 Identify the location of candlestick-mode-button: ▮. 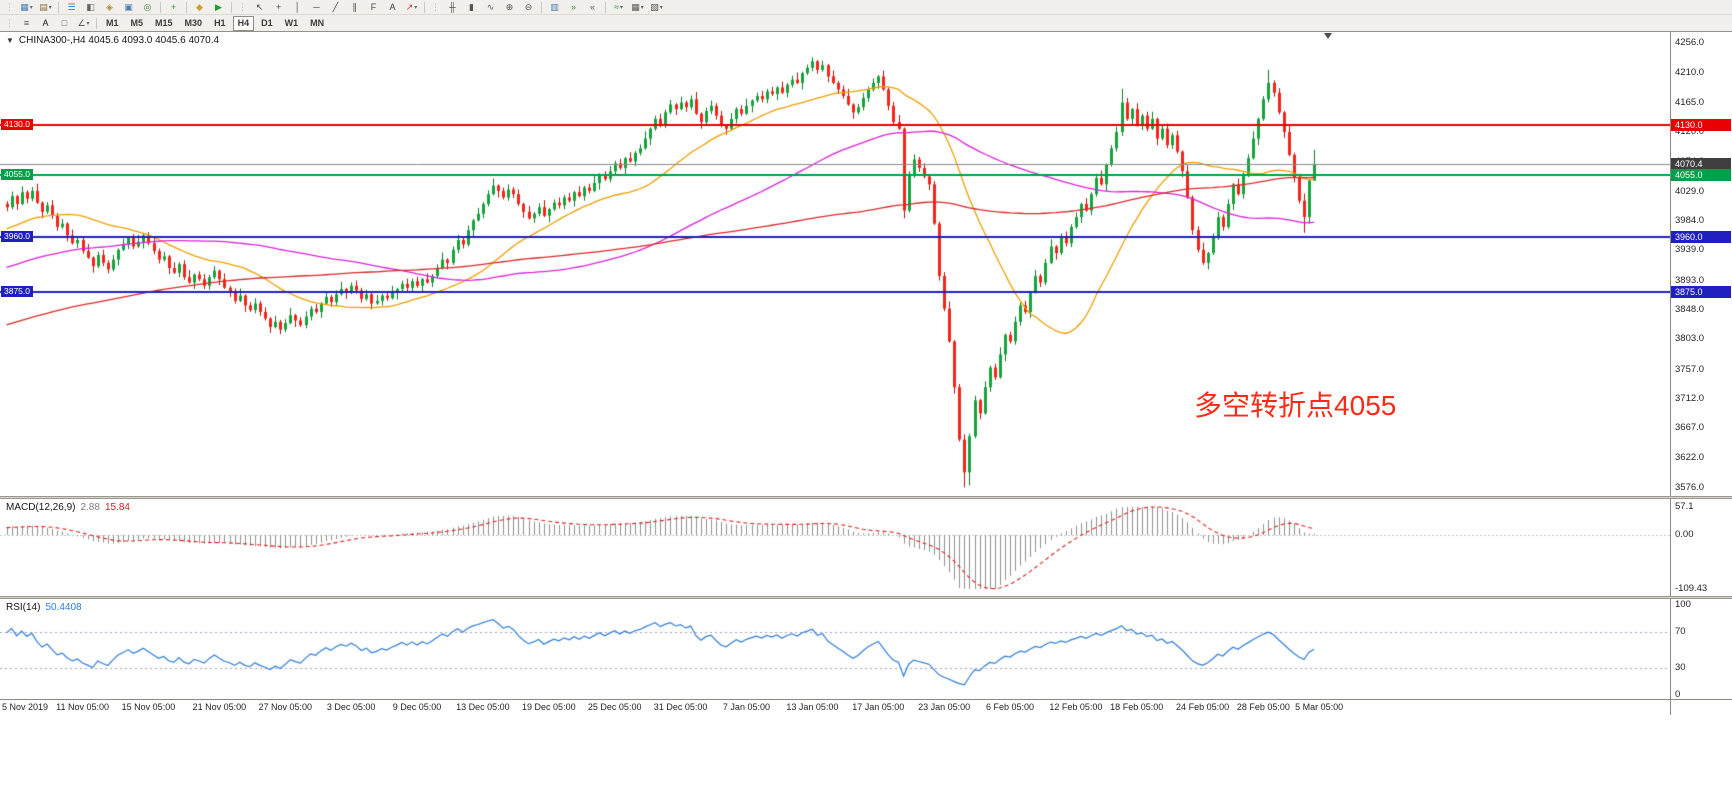
(471, 7).